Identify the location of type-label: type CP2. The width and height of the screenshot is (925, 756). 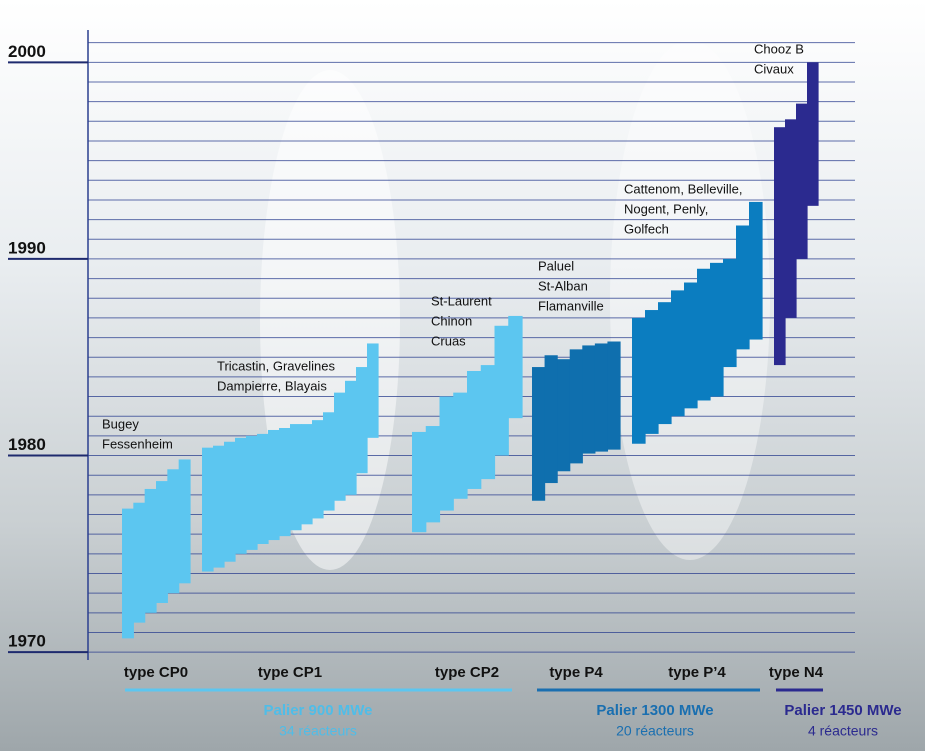
(467, 672).